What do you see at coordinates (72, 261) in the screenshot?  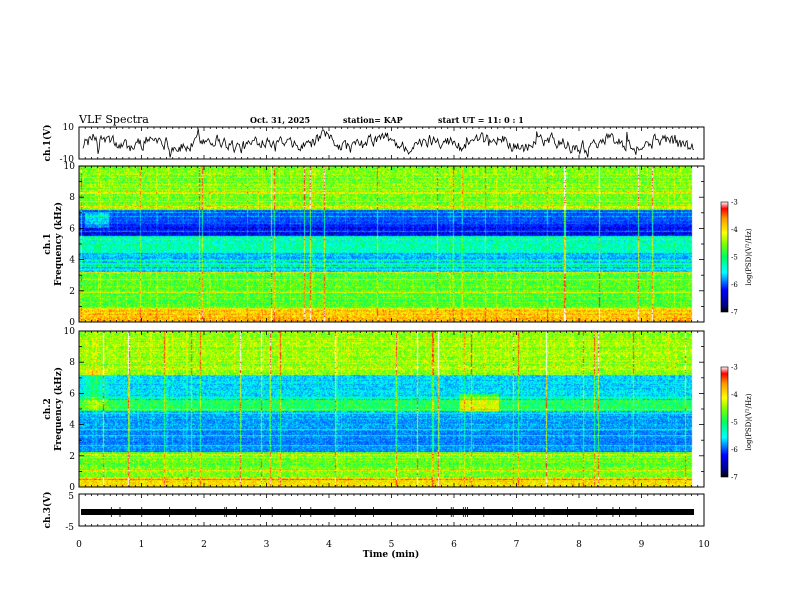 I see `ch1-freq-tick-4: 4` at bounding box center [72, 261].